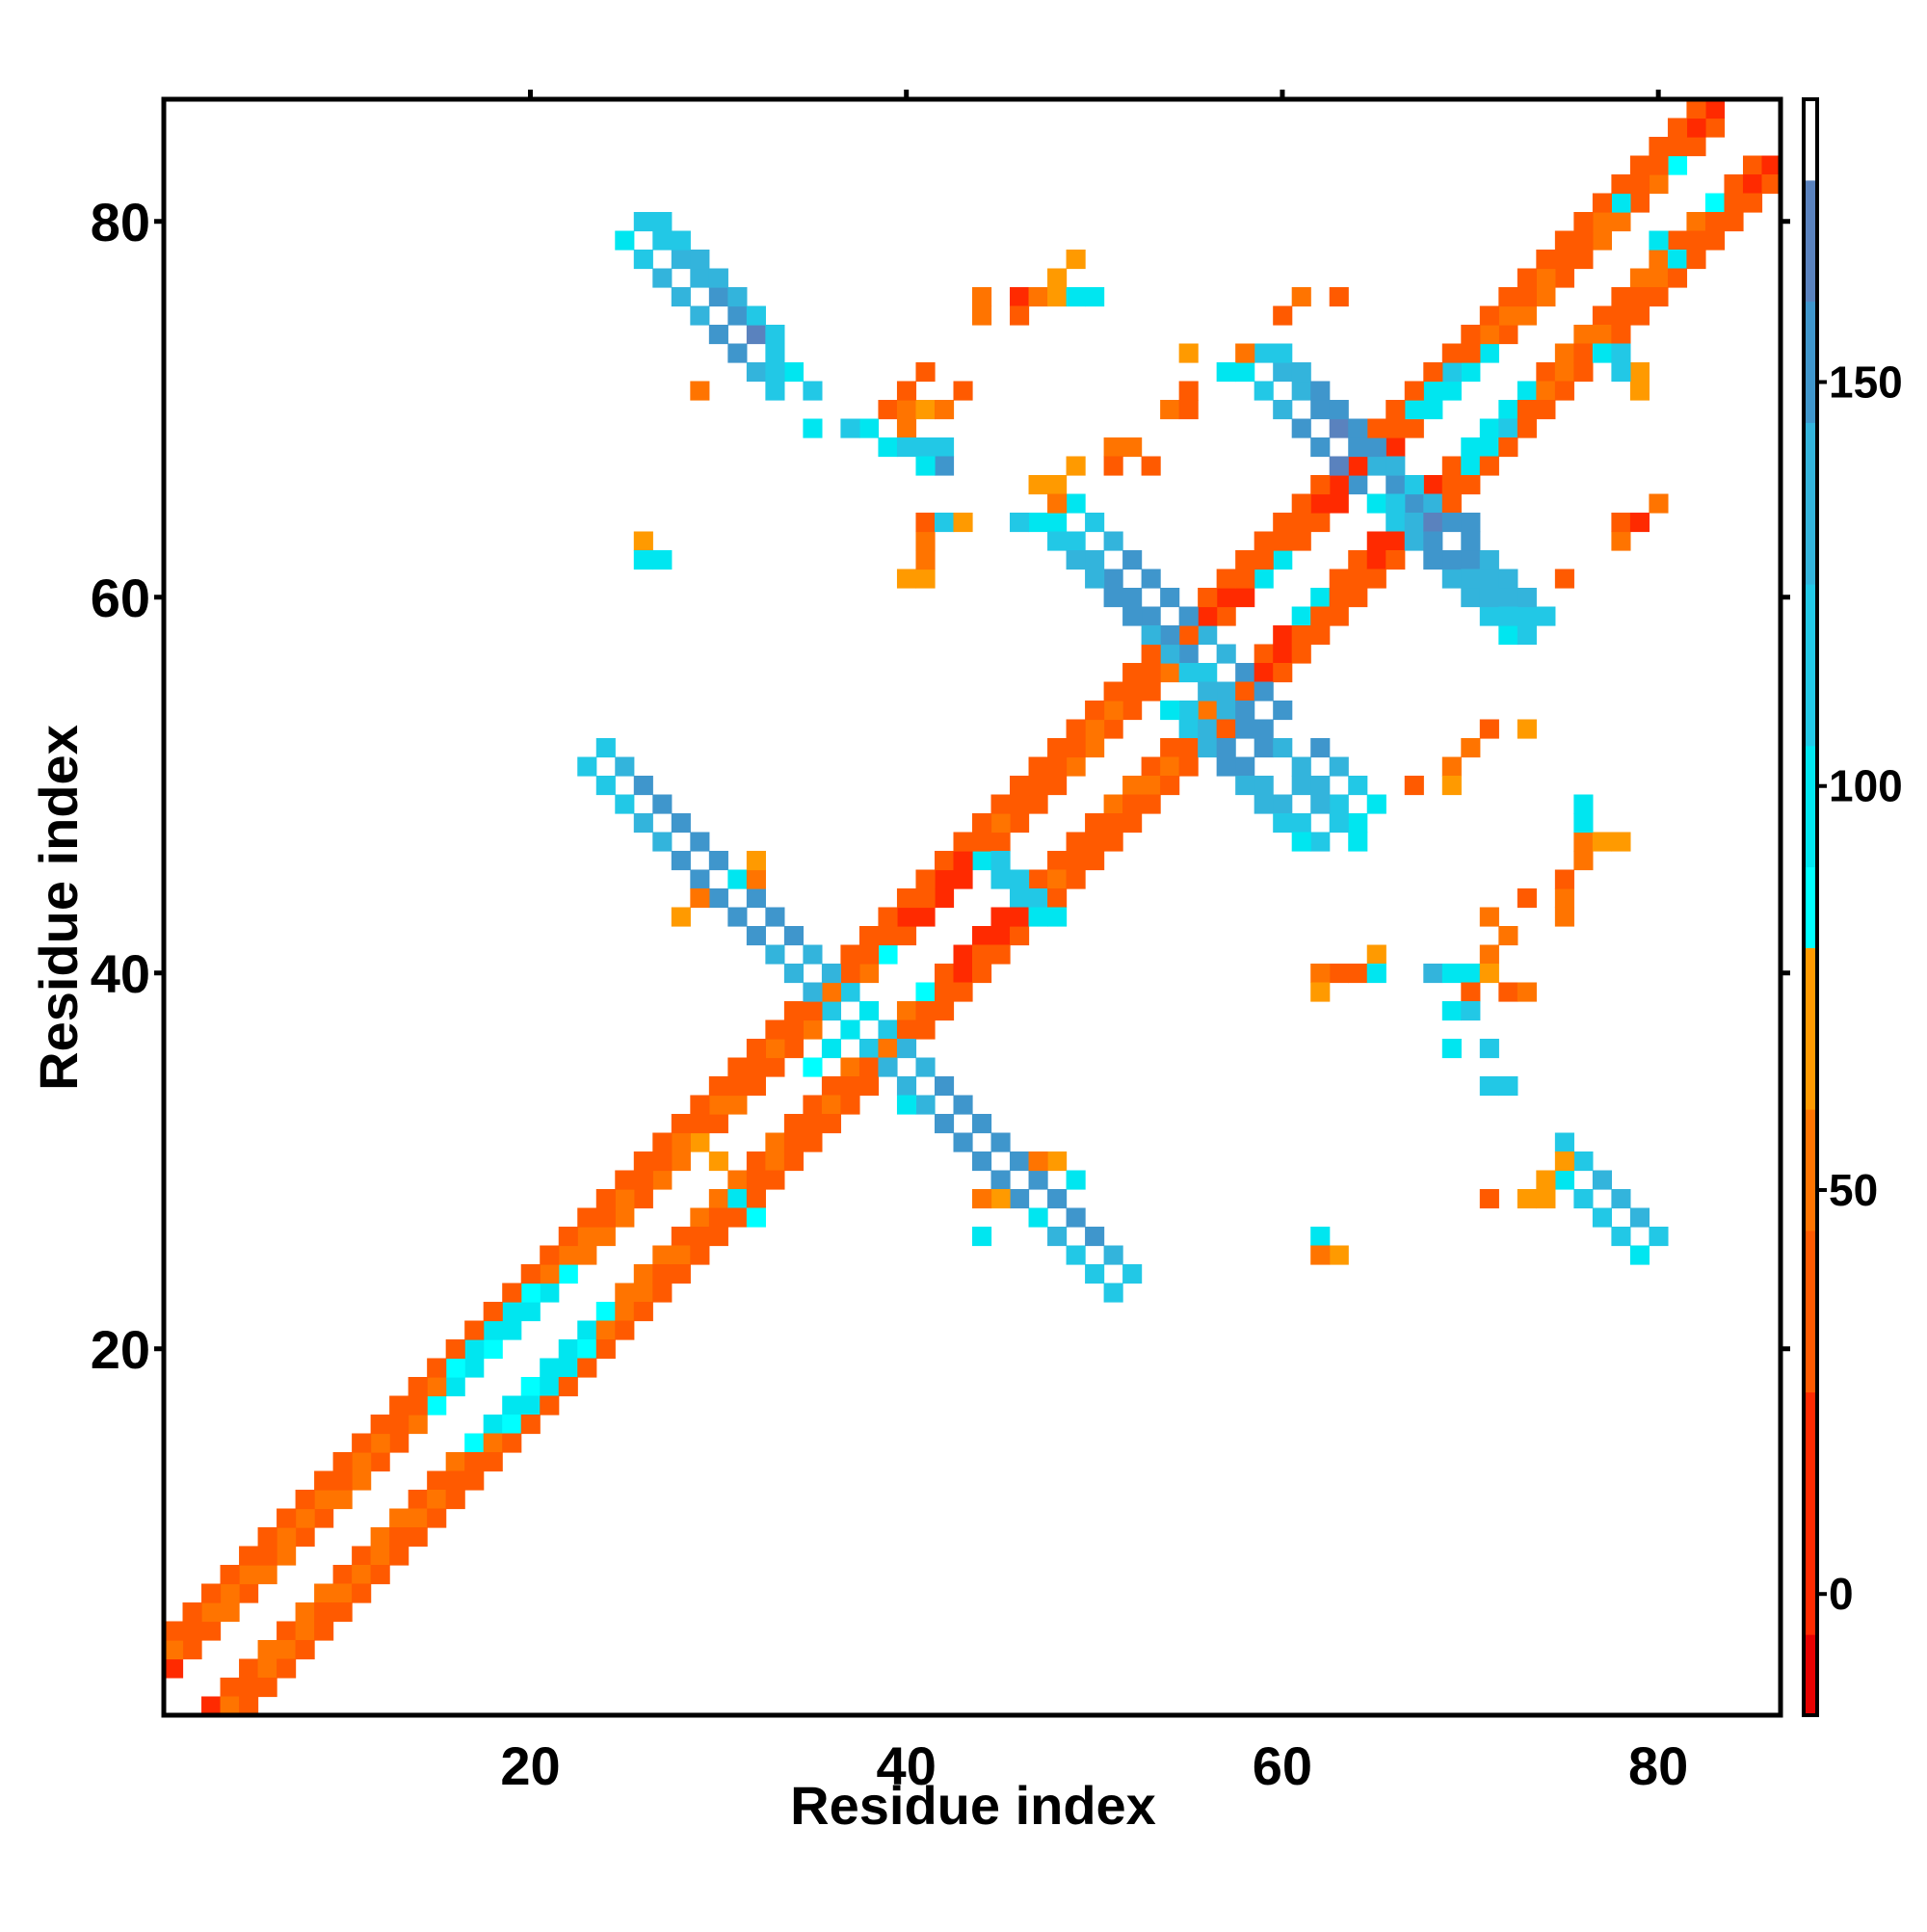  What do you see at coordinates (1658, 1765) in the screenshot?
I see `x-tick-label: 80` at bounding box center [1658, 1765].